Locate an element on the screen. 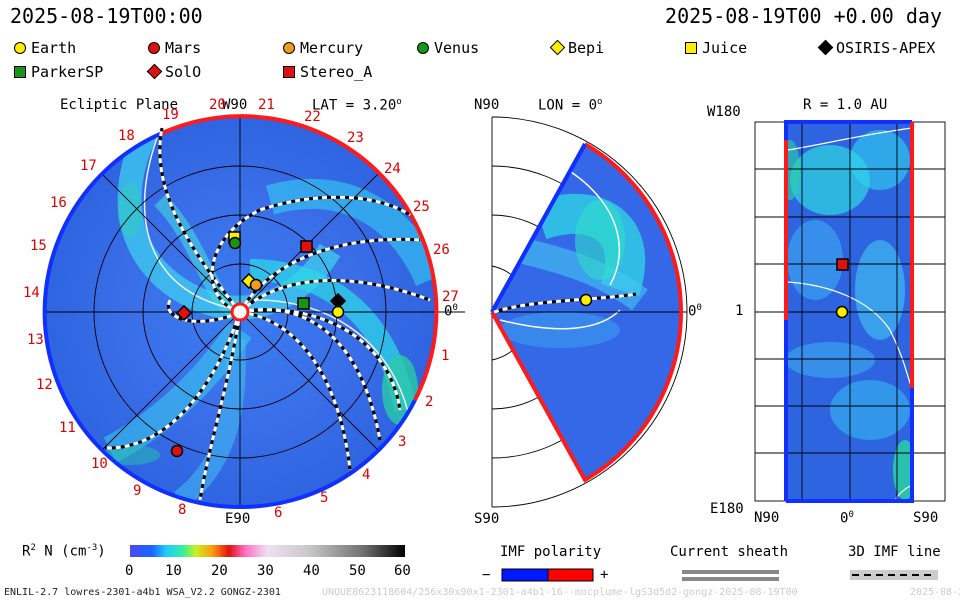  mars-marker-icon is located at coordinates (154, 48).